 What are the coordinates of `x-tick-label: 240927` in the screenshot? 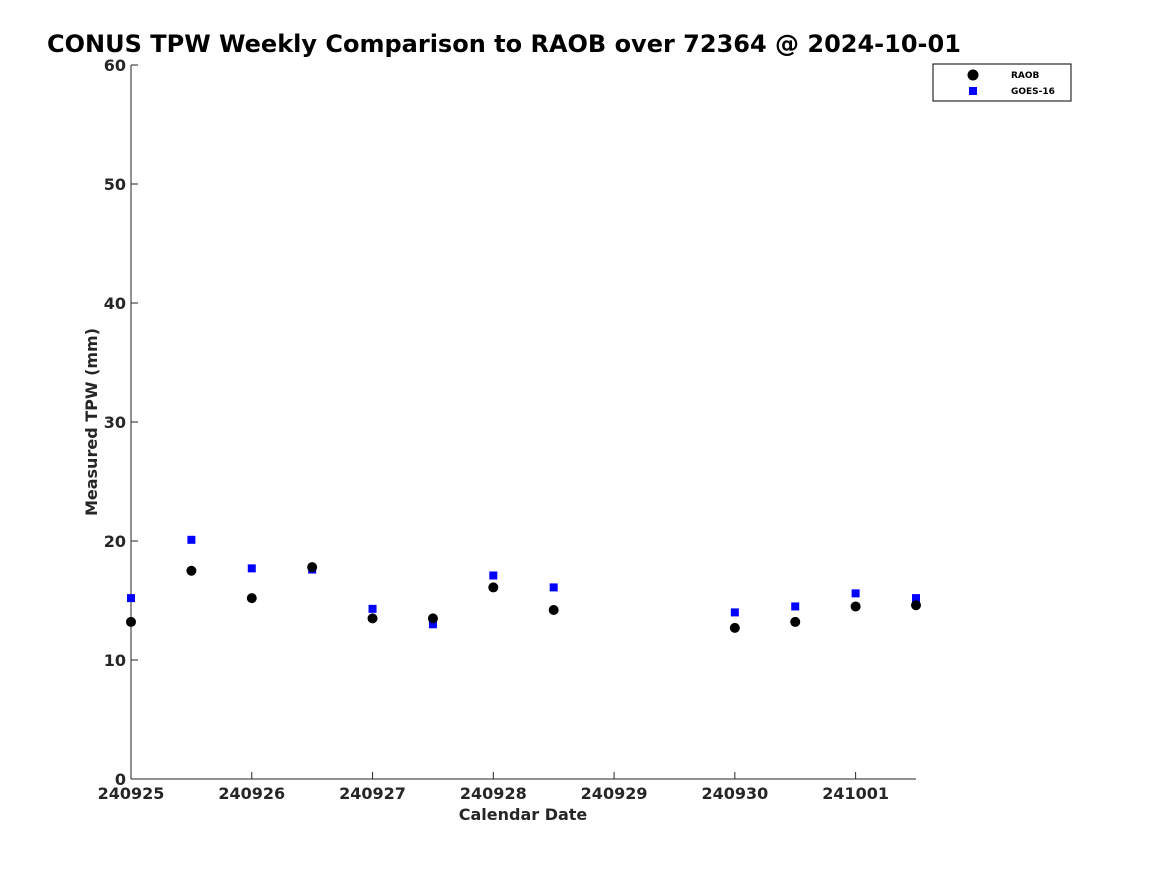 It's located at (372, 793).